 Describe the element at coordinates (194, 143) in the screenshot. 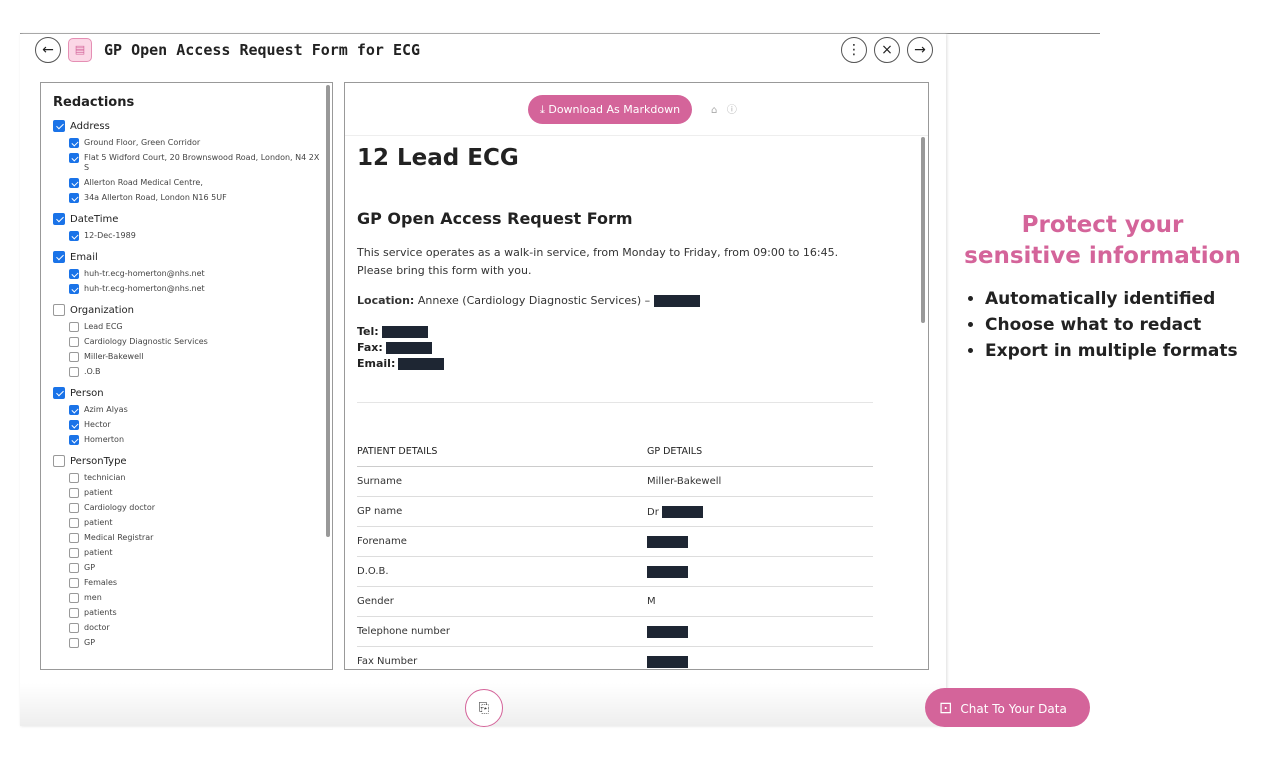

I see `item: Ground Floor, Green Corridor` at that location.